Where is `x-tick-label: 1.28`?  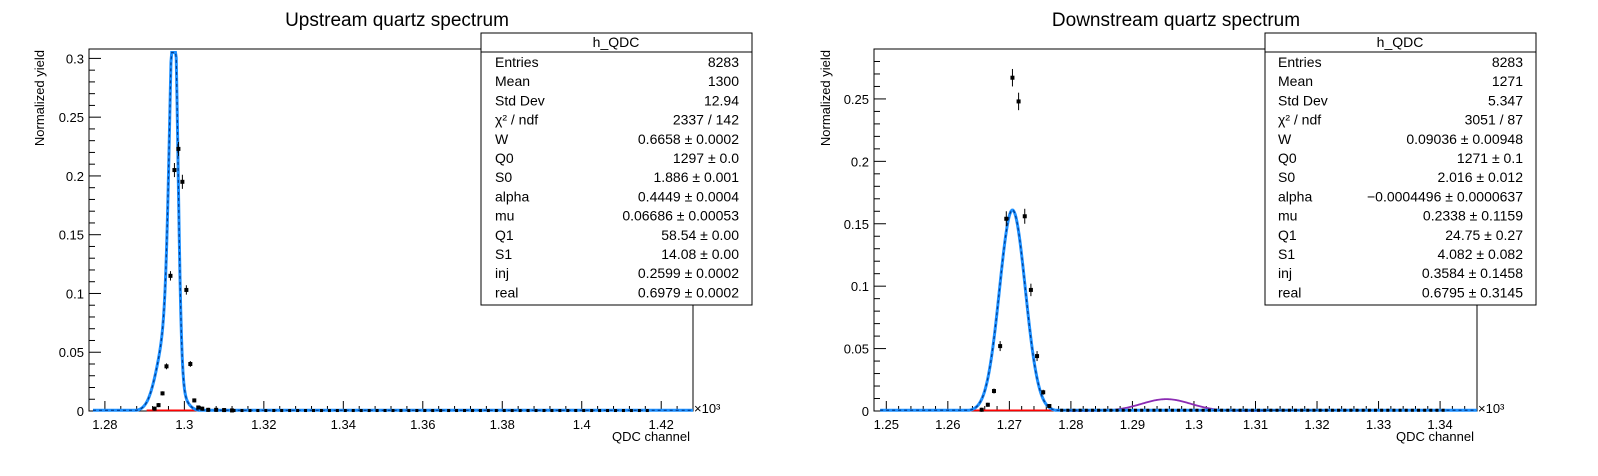 x-tick-label: 1.28 is located at coordinates (104, 424).